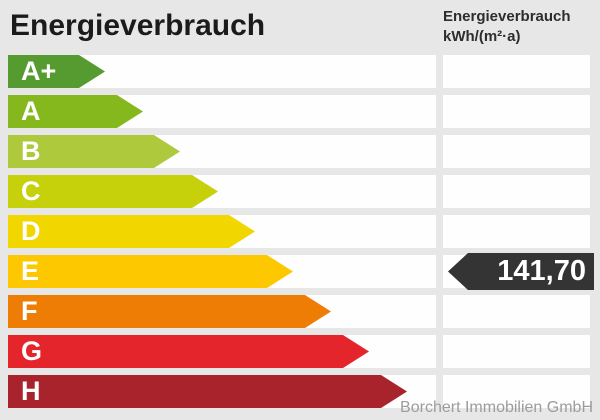 Image resolution: width=600 pixels, height=420 pixels. I want to click on row-band: A, so click(222, 111).